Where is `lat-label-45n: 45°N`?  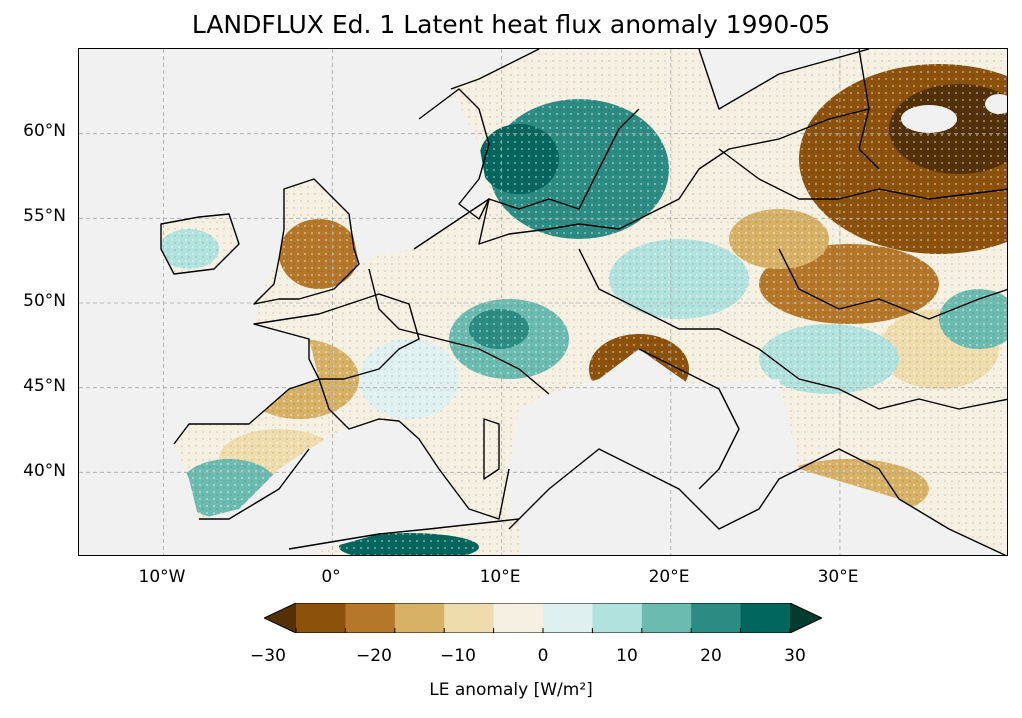 lat-label-45n: 45°N is located at coordinates (44, 386).